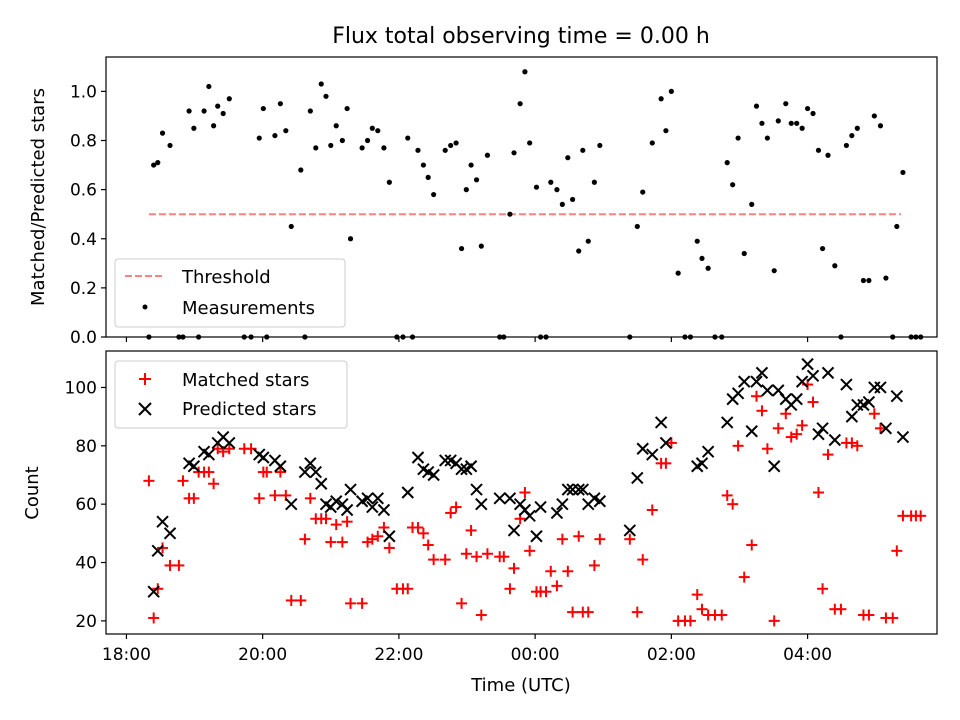 This screenshot has width=960, height=720. What do you see at coordinates (520, 685) in the screenshot?
I see `x-axis-label: Time (UTC)` at bounding box center [520, 685].